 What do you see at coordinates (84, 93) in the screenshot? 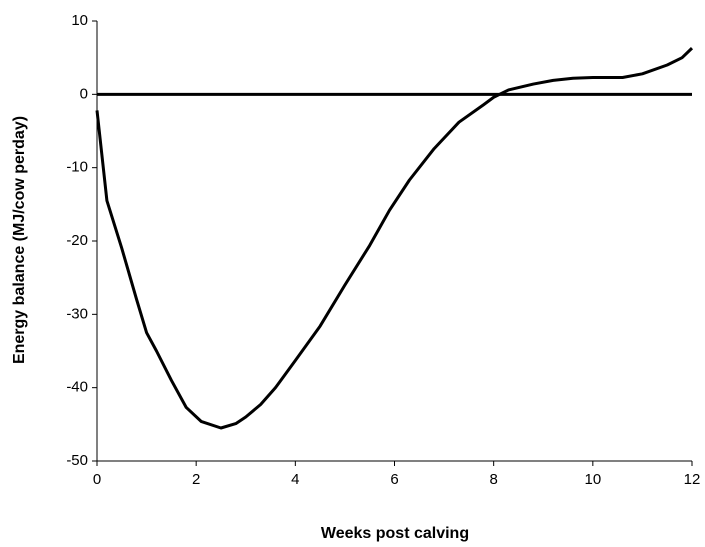
I see `y-tick-label: 0` at bounding box center [84, 93].